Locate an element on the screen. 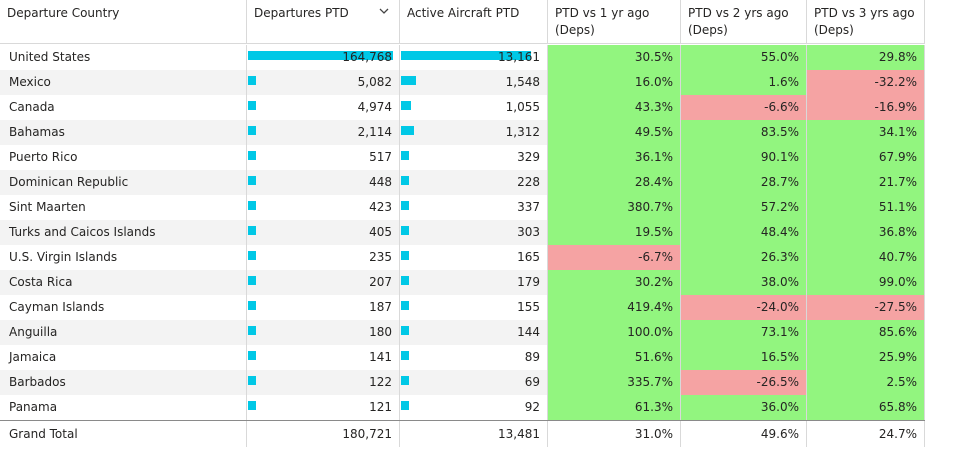 Image resolution: width=955 pixels, height=450 pixels. table-row: Dominican Republic 448 228 28.4% 28.7% 21.7% is located at coordinates (462, 182).